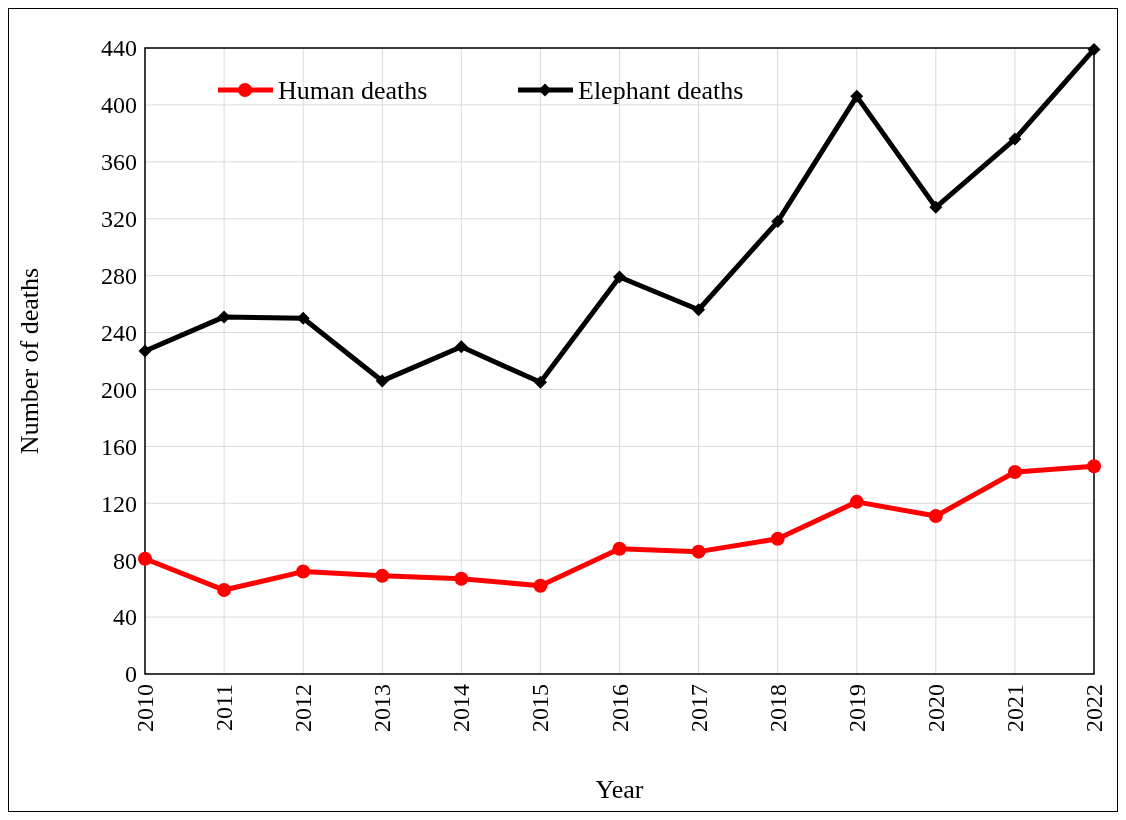 Image resolution: width=1126 pixels, height=820 pixels. Describe the element at coordinates (119, 276) in the screenshot. I see `y-tick-label: 280` at that location.